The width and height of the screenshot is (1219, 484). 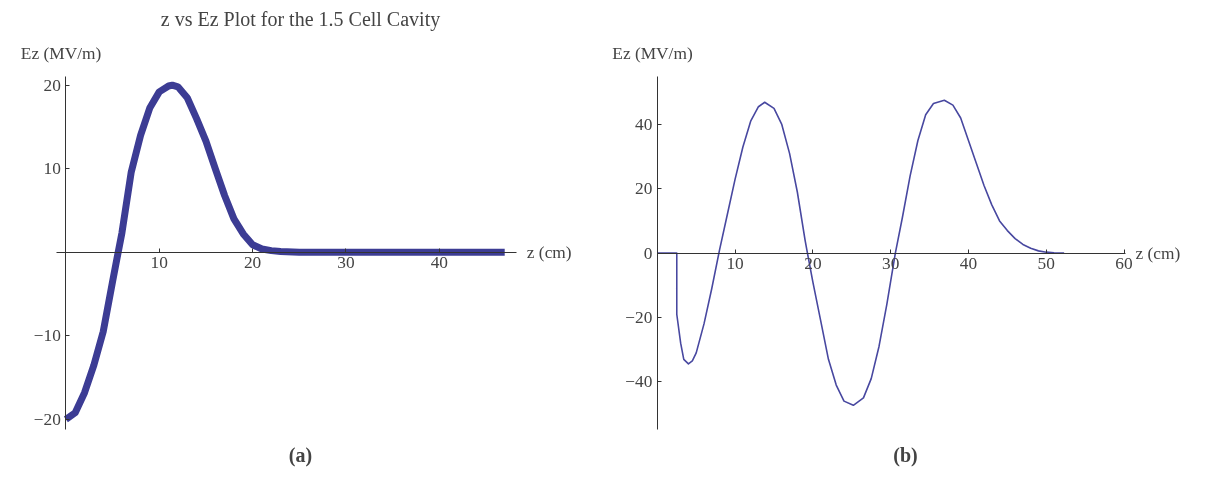 I want to click on x-tick-label: 50, so click(x=1046, y=264).